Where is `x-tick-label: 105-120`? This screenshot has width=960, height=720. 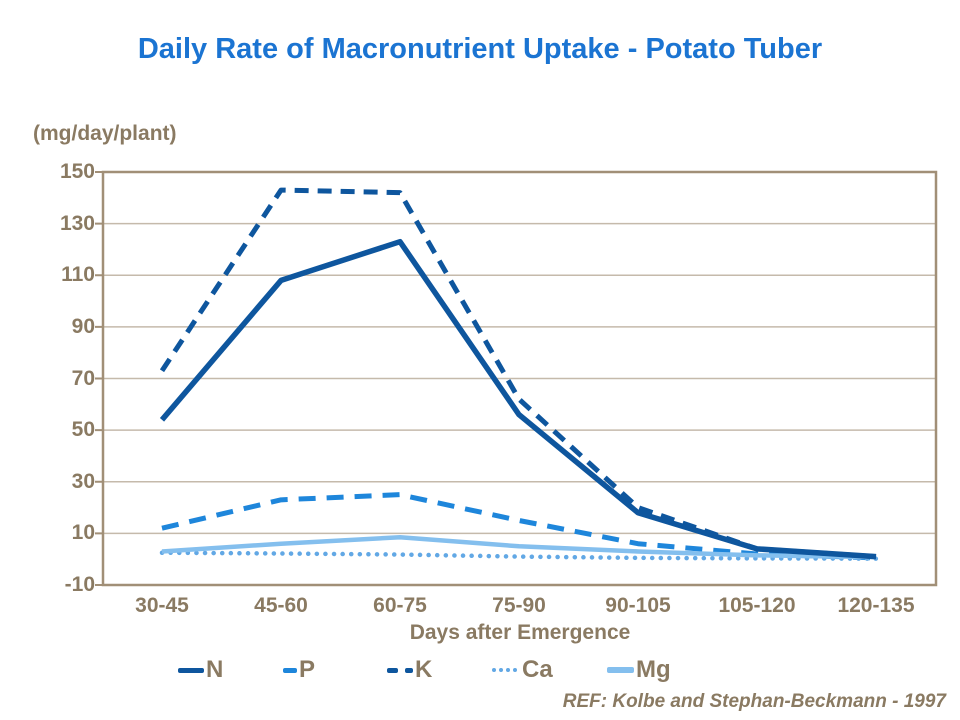 x-tick-label: 105-120 is located at coordinates (757, 605).